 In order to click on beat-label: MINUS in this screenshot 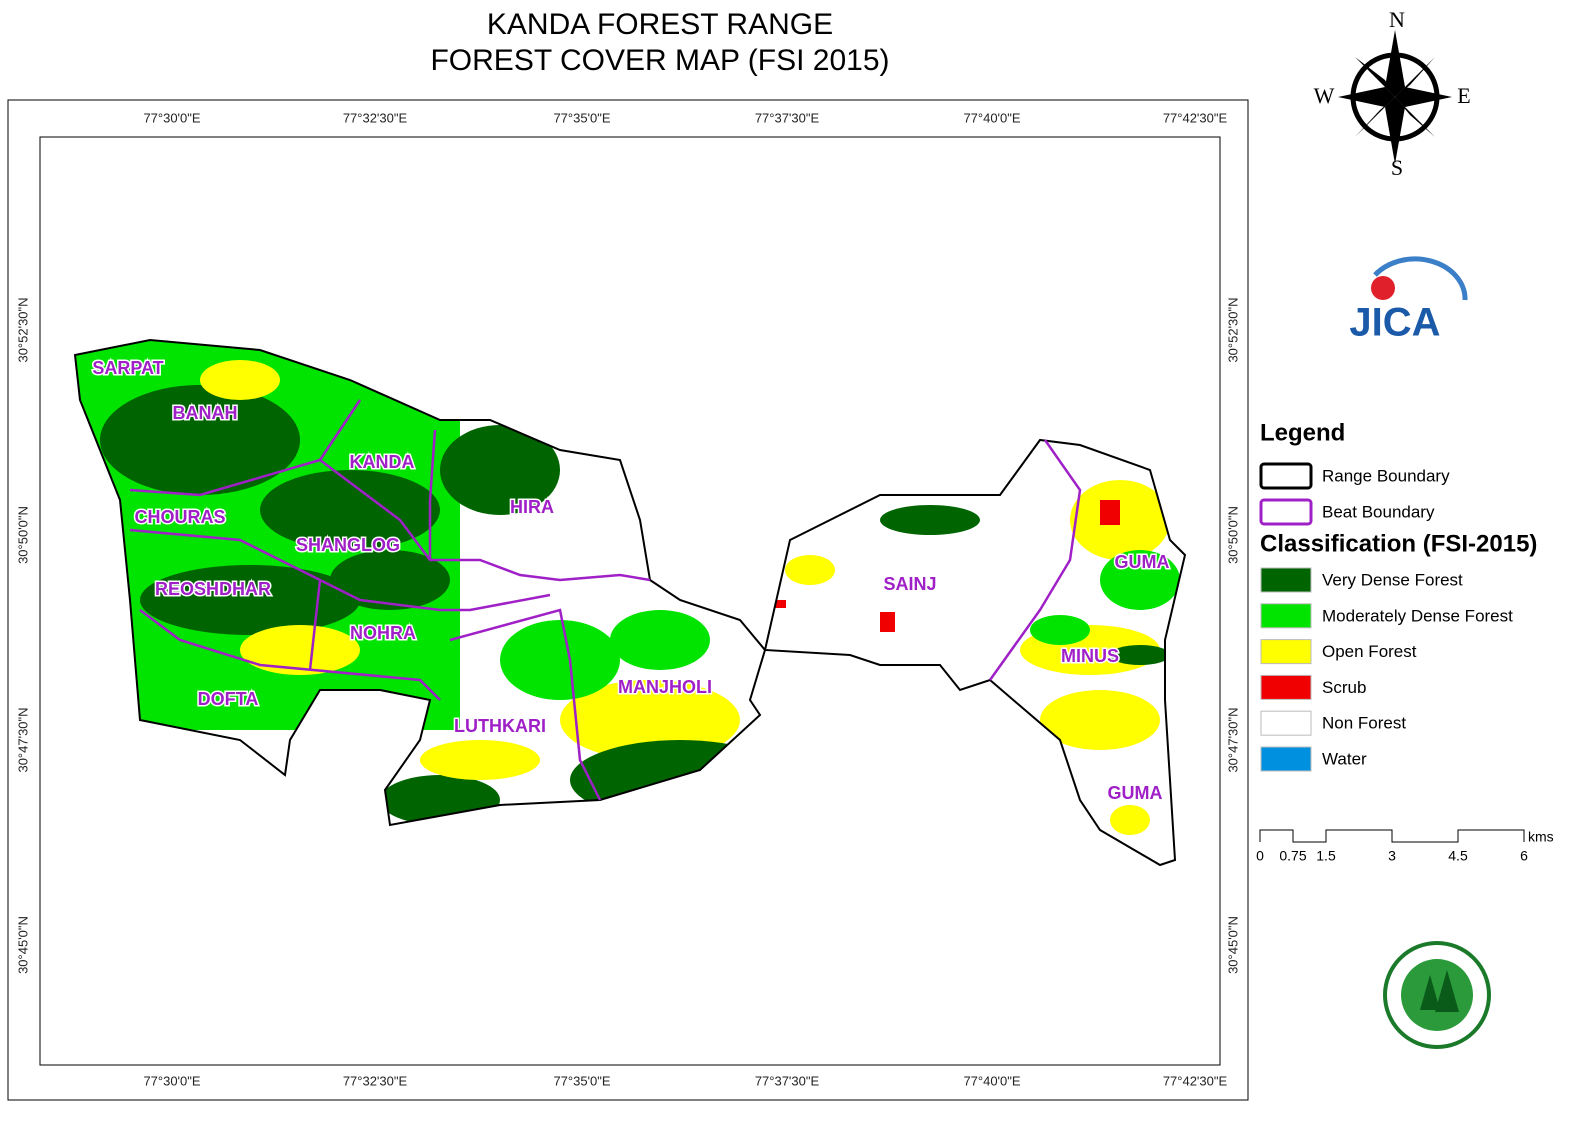, I will do `click(1090, 656)`.